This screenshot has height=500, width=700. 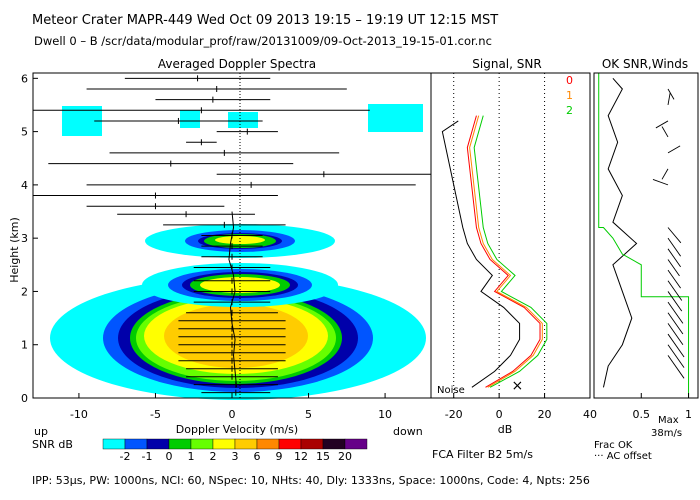 What do you see at coordinates (24, 185) in the screenshot?
I see `y-tick-label: 4` at bounding box center [24, 185].